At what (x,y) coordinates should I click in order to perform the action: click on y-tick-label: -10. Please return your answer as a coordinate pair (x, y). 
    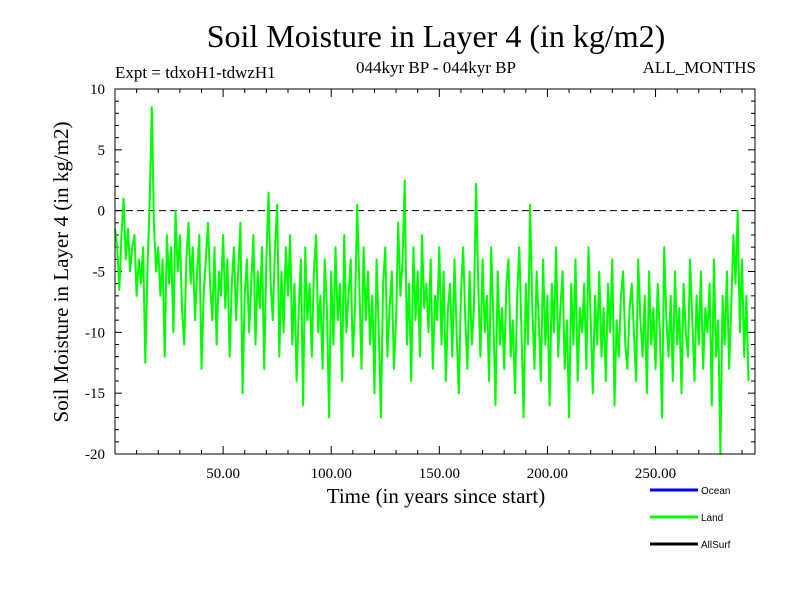
    Looking at the image, I should click on (95, 333).